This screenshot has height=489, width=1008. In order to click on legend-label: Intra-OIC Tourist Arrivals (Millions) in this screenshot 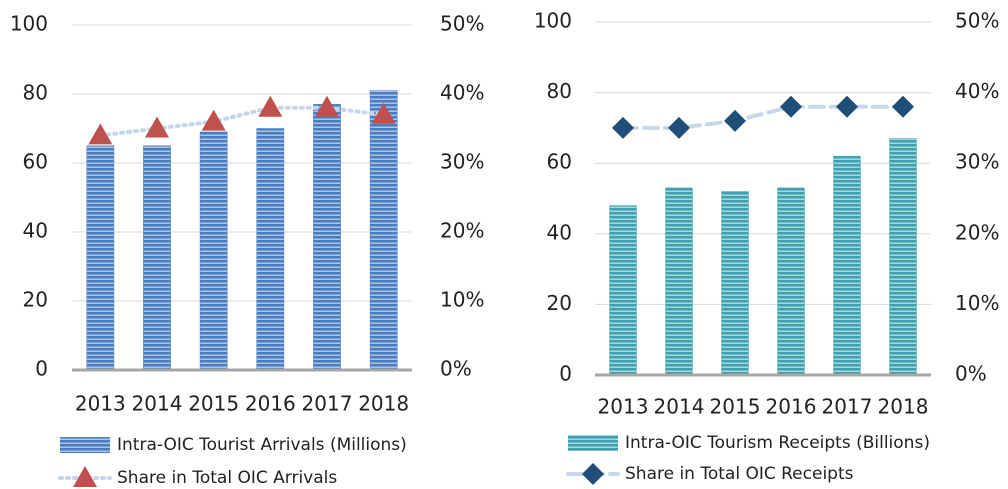, I will do `click(262, 445)`.